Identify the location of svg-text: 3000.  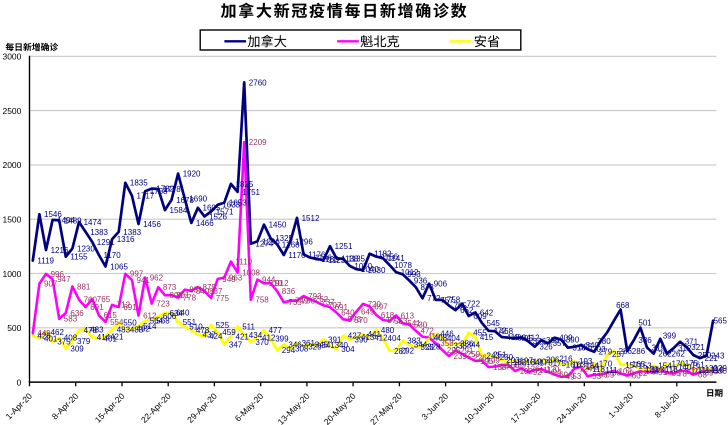
(11, 57).